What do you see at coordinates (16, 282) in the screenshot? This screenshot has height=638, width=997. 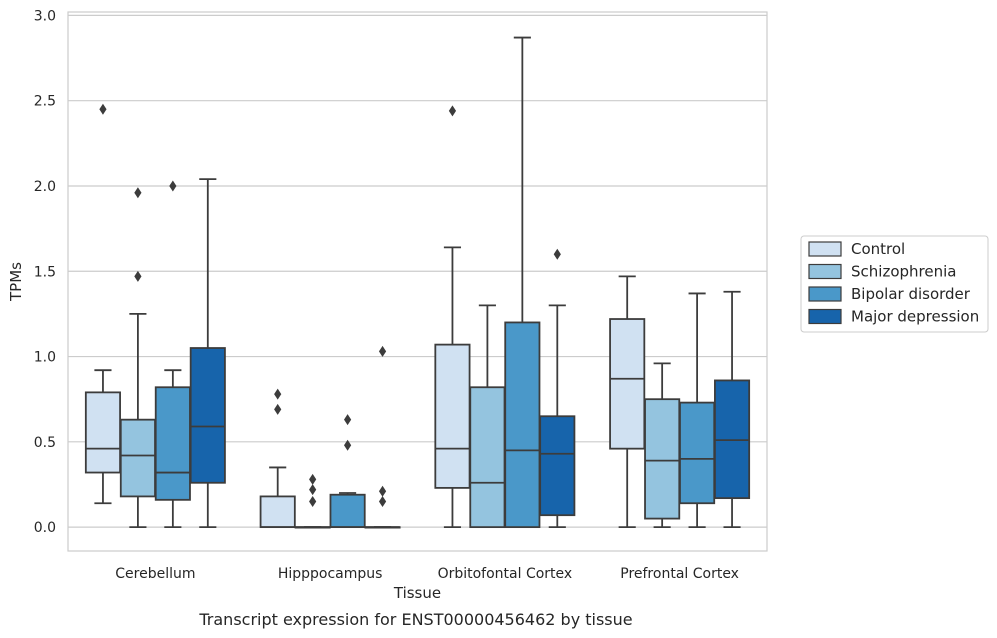 I see `y-axis-title: TPMs` at bounding box center [16, 282].